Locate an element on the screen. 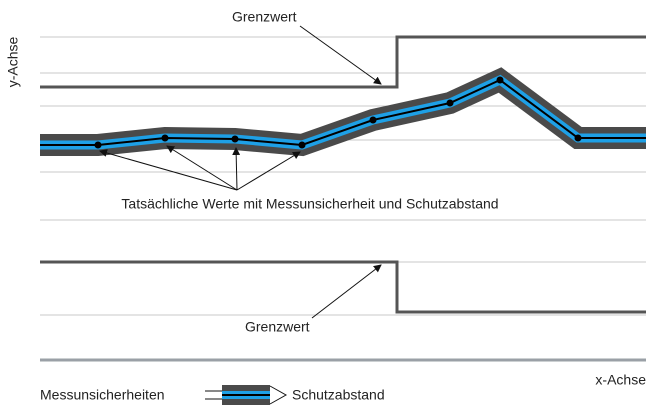 This screenshot has width=646, height=409. legend-uncertainty: Messunsicherheiten is located at coordinates (102, 395).